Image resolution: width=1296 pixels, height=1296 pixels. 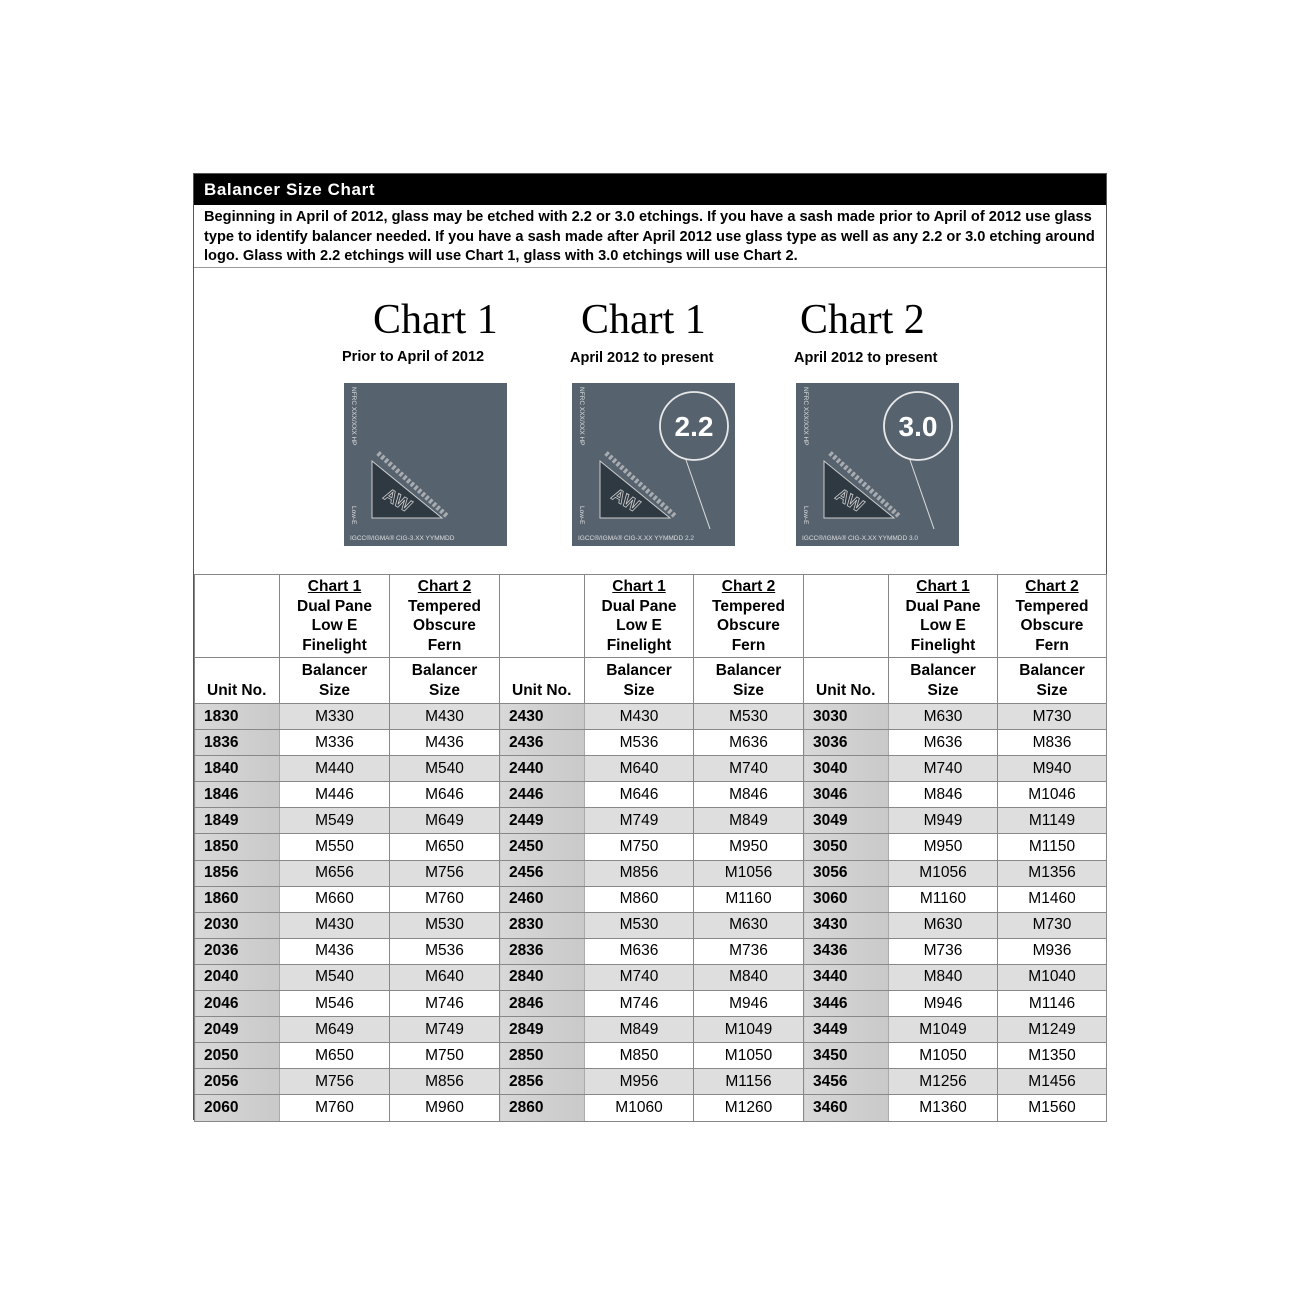 I want to click on unit-number: 2030, so click(x=237, y=925).